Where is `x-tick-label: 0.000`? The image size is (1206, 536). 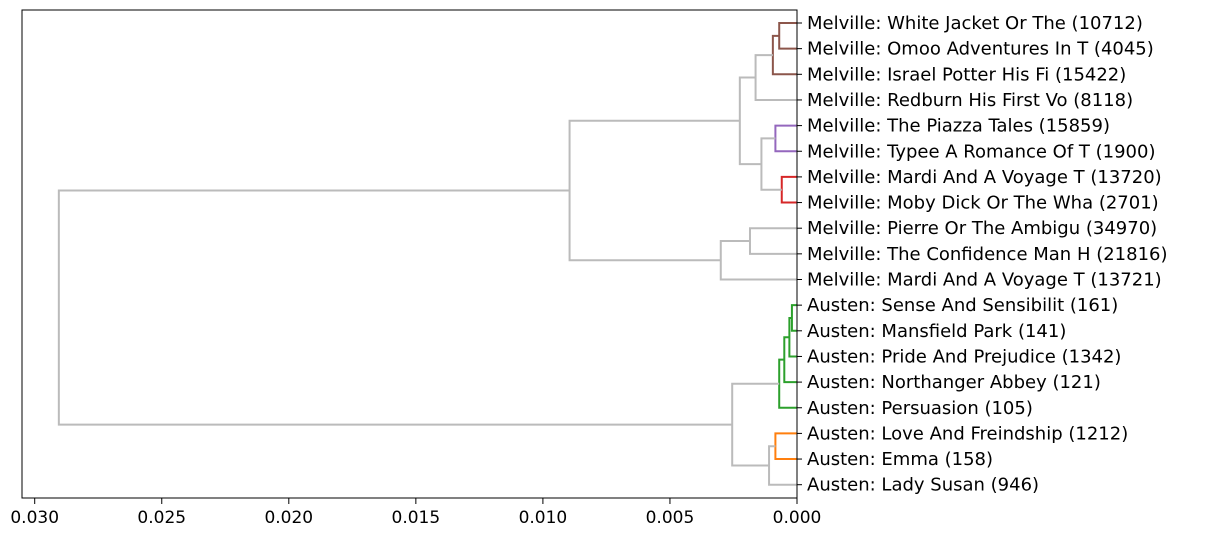 x-tick-label: 0.000 is located at coordinates (797, 518).